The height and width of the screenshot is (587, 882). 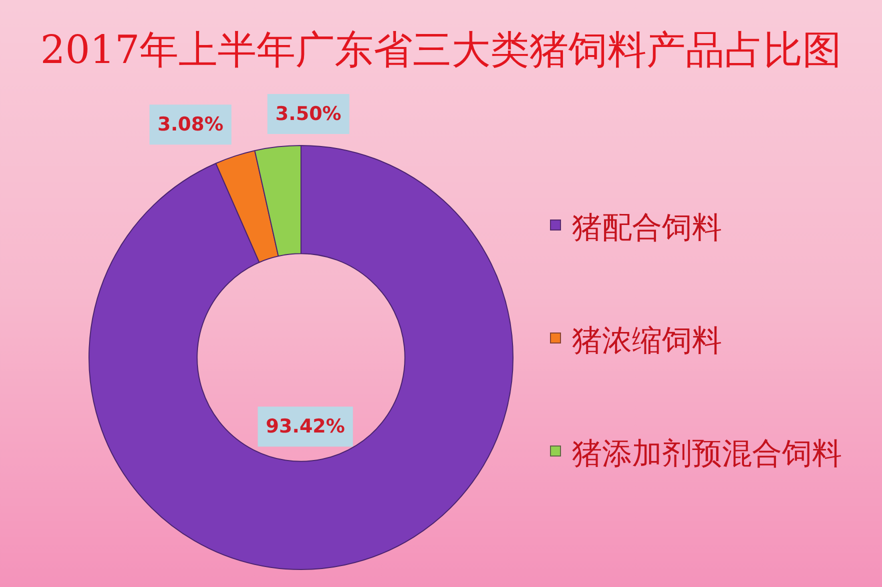 I want to click on data-label: 3.08%, so click(x=190, y=125).